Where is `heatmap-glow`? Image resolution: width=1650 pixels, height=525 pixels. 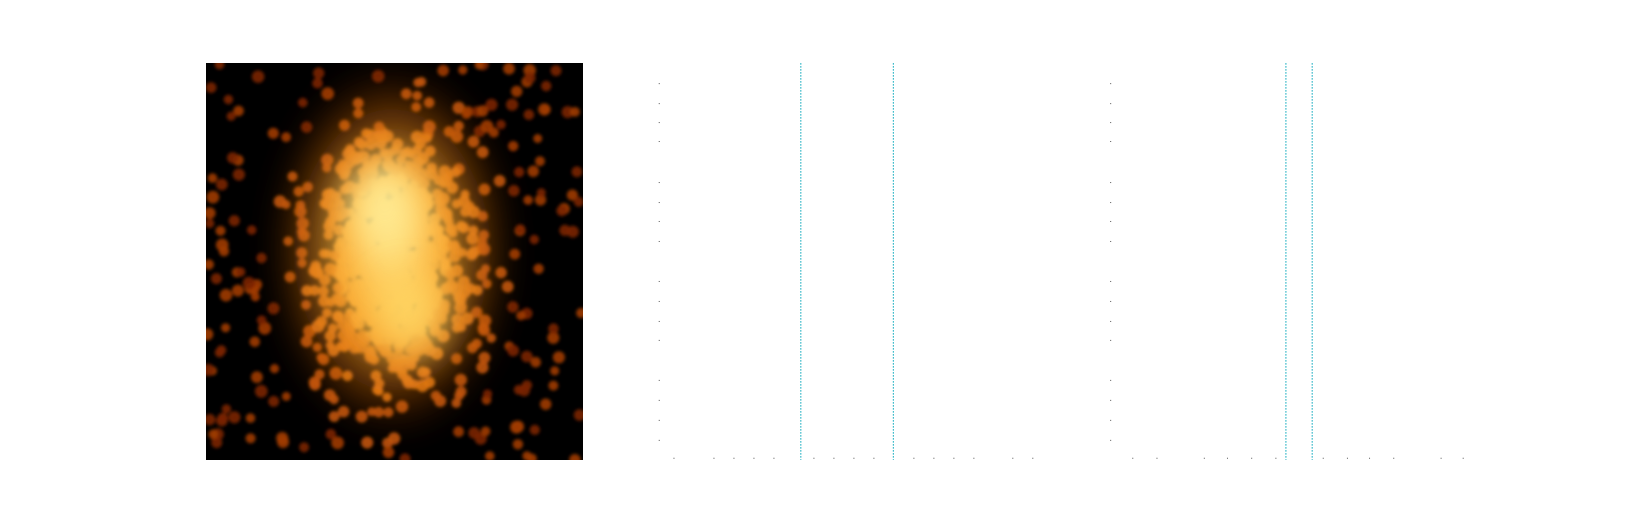 heatmap-glow is located at coordinates (392, 250).